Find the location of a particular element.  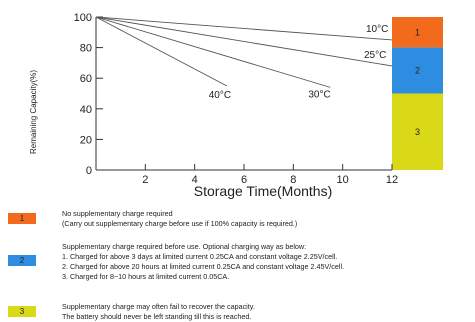

legend-swatch-label: 2 is located at coordinates (22, 260).